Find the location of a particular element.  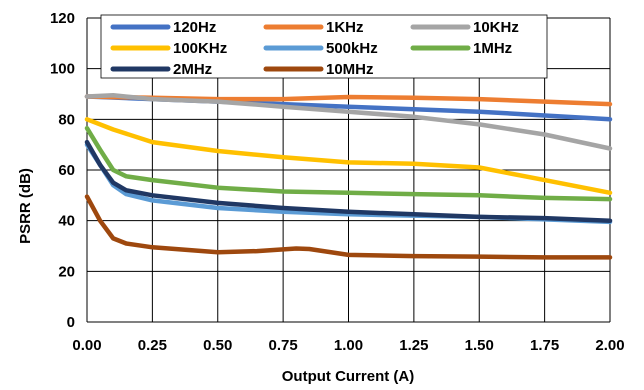

y-tick-label: 20 is located at coordinates (66, 271).